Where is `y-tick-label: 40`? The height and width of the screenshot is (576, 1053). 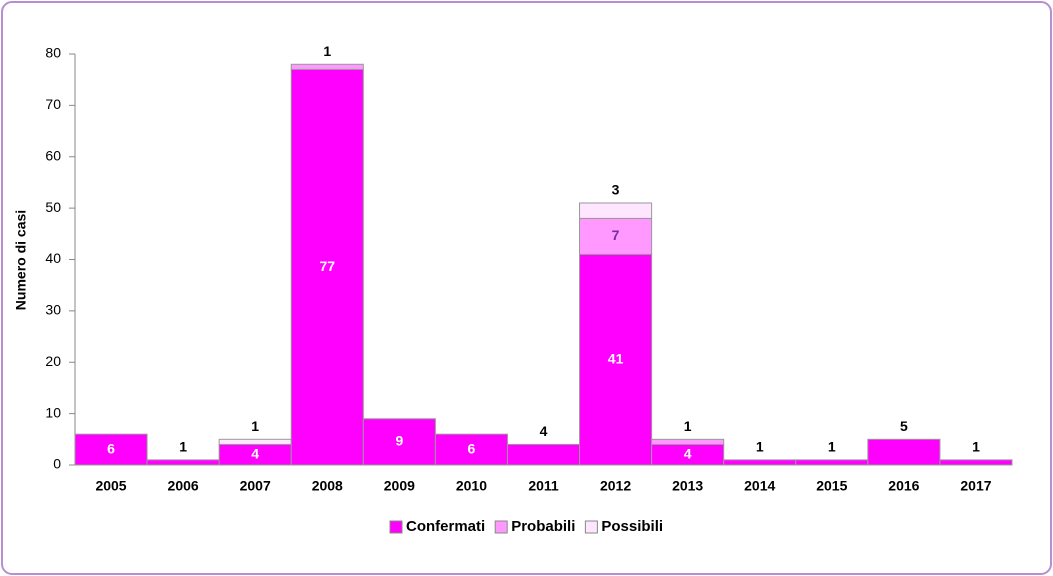
y-tick-label: 40 is located at coordinates (53, 258).